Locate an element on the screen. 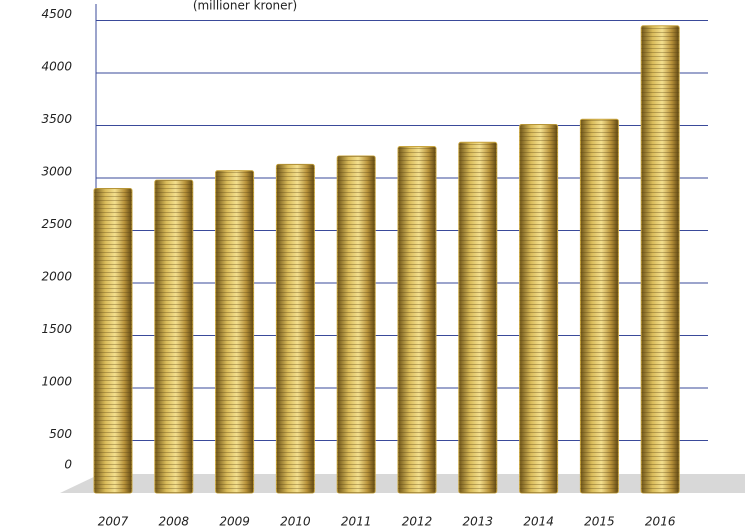 This screenshot has height=532, width=753. y-tick-label: 0 is located at coordinates (68, 465).